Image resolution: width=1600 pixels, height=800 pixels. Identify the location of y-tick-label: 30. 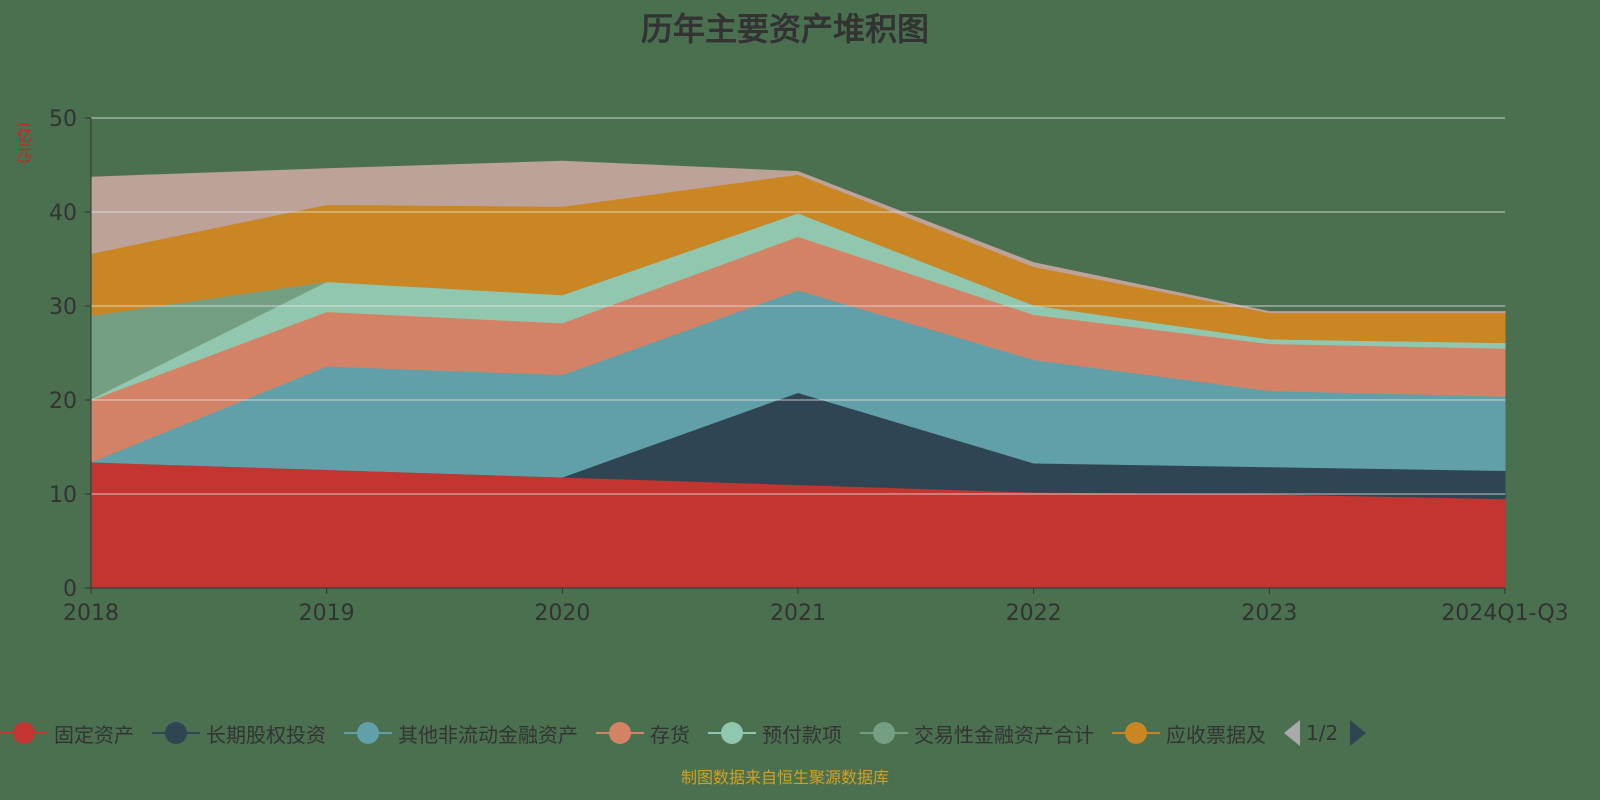
(63, 307).